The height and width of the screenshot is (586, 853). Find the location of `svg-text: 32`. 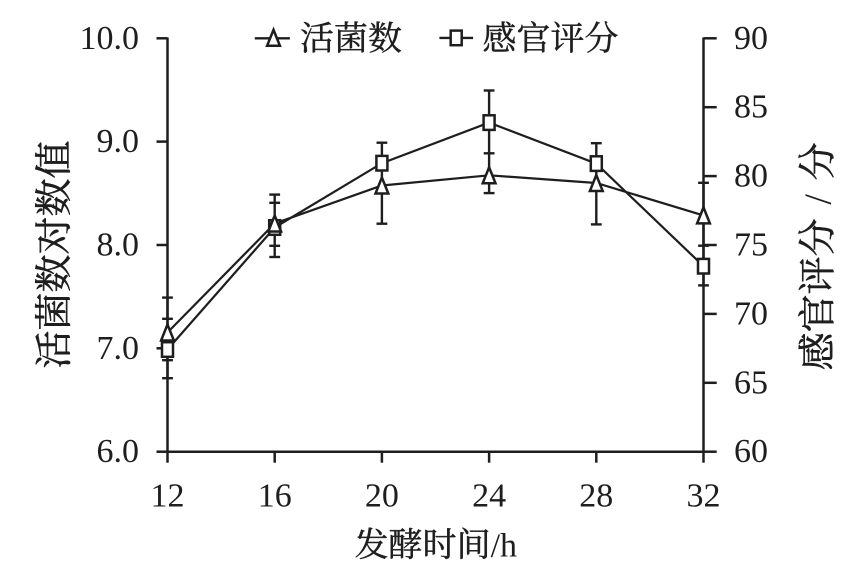

svg-text: 32 is located at coordinates (704, 496).